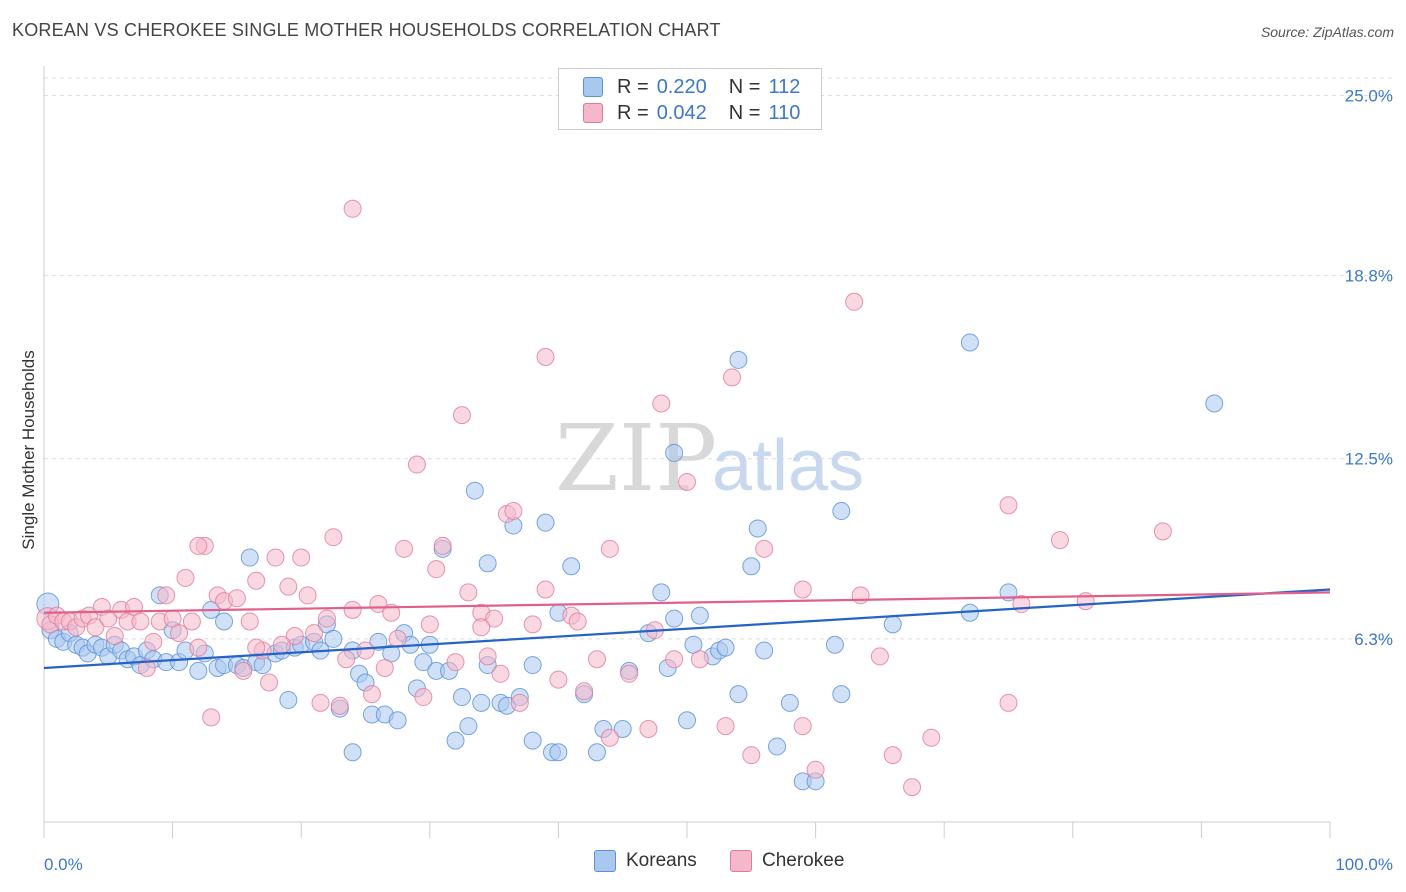  Describe the element at coordinates (1369, 276) in the screenshot. I see `y-tick-label: 18.8%` at that location.